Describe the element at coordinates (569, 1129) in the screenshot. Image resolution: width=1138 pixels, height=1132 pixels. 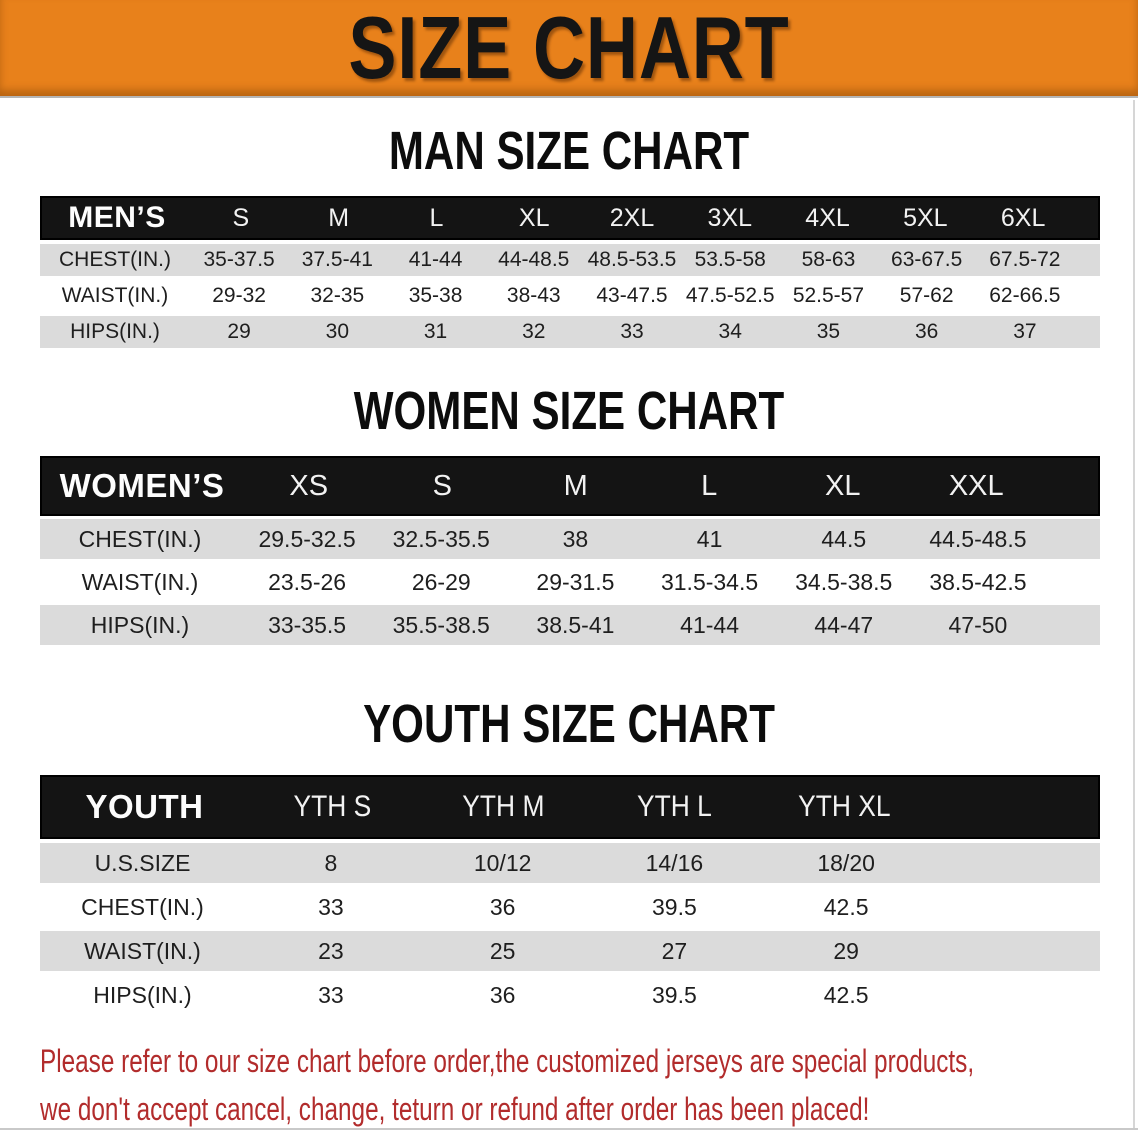
I see `page-bottom-edge` at that location.